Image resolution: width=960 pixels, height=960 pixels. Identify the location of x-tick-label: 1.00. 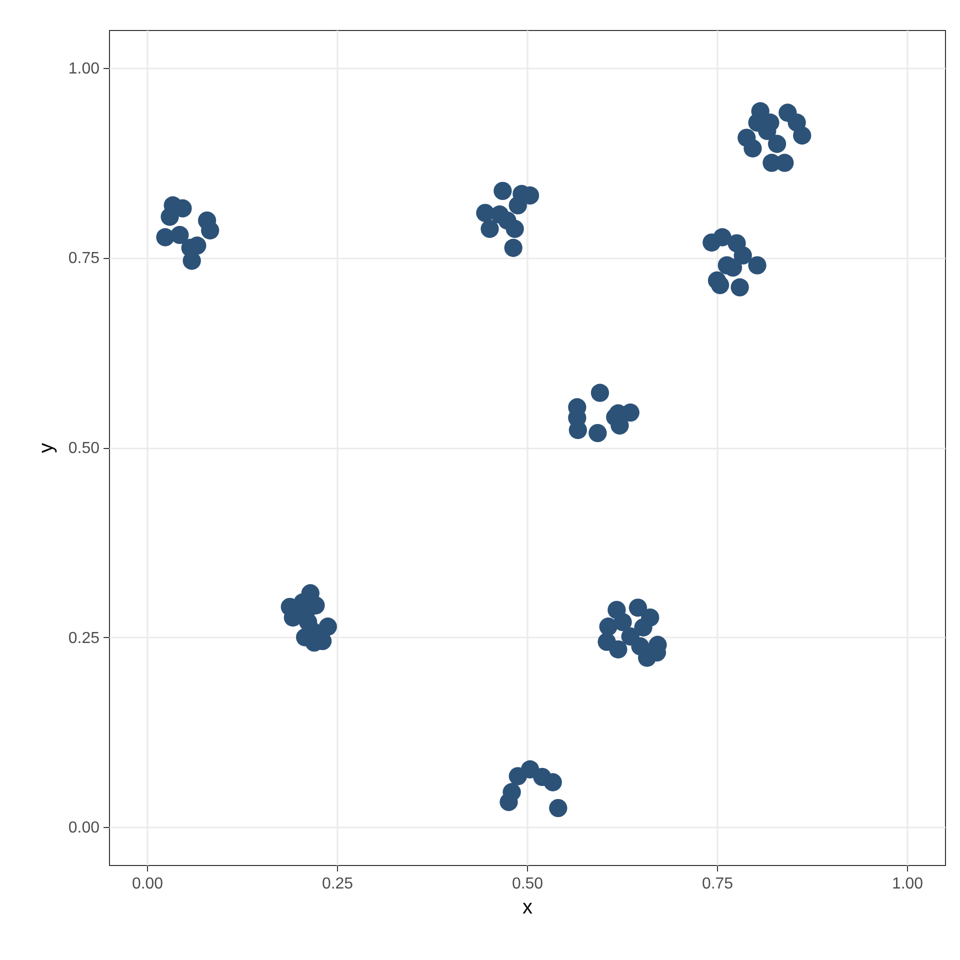
(908, 884).